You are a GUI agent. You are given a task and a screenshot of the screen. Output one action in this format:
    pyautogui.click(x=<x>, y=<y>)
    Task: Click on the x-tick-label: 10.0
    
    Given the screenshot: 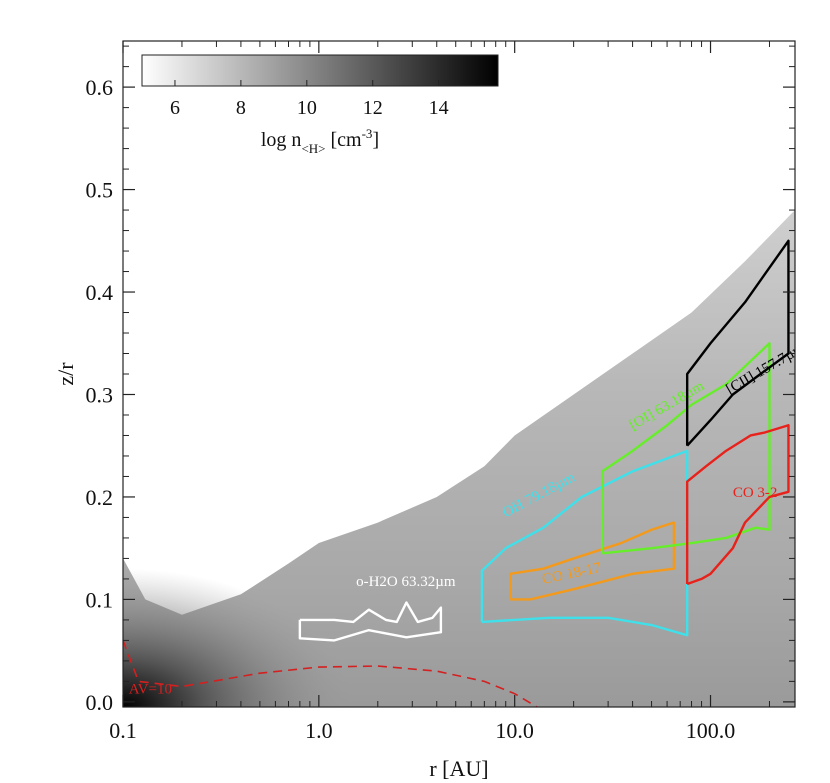 What is the action you would take?
    pyautogui.click(x=514, y=730)
    